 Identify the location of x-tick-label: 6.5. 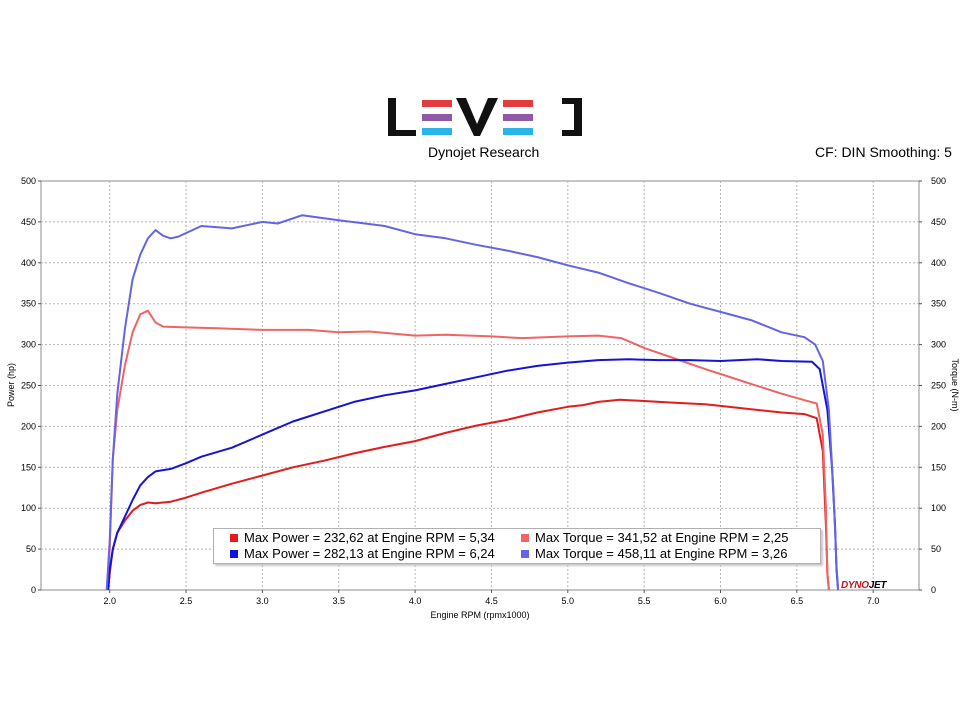
(797, 601).